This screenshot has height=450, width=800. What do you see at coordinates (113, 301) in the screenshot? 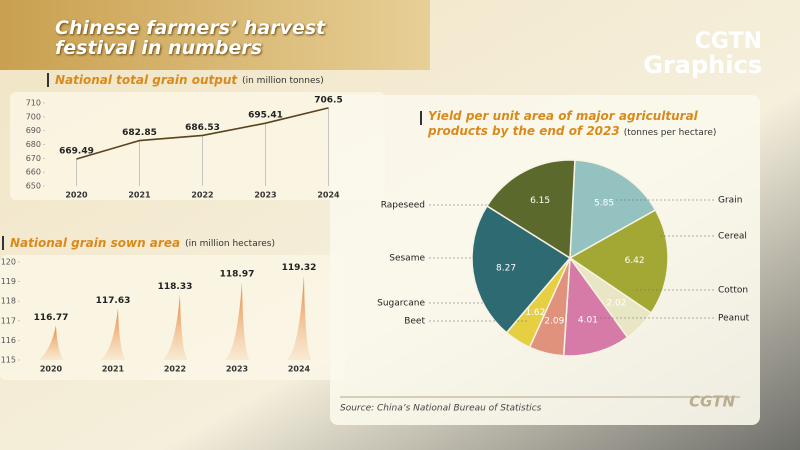
I see `data-label: 117.63` at bounding box center [113, 301].